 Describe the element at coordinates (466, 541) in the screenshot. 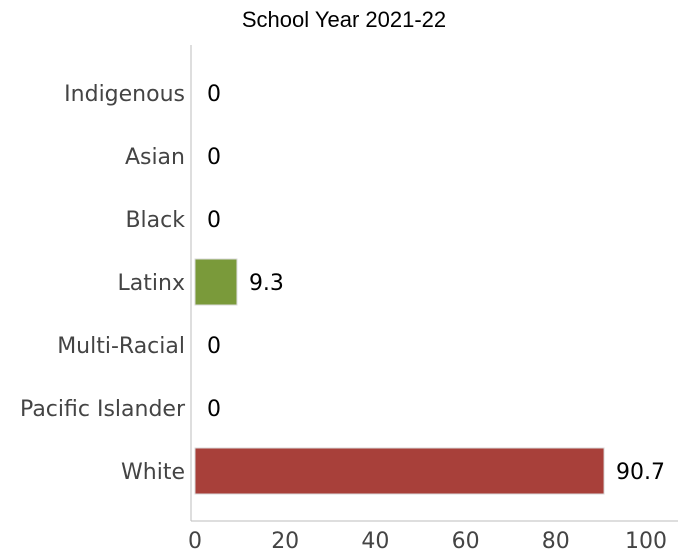

I see `x-tick-label: 60` at that location.